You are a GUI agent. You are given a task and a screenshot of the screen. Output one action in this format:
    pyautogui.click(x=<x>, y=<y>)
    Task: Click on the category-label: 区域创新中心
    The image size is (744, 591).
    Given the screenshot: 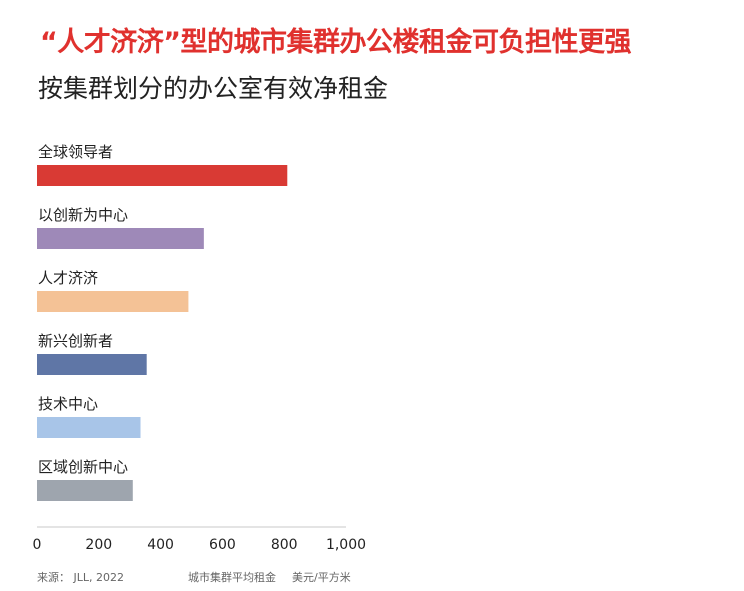 What is the action you would take?
    pyautogui.click(x=83, y=467)
    